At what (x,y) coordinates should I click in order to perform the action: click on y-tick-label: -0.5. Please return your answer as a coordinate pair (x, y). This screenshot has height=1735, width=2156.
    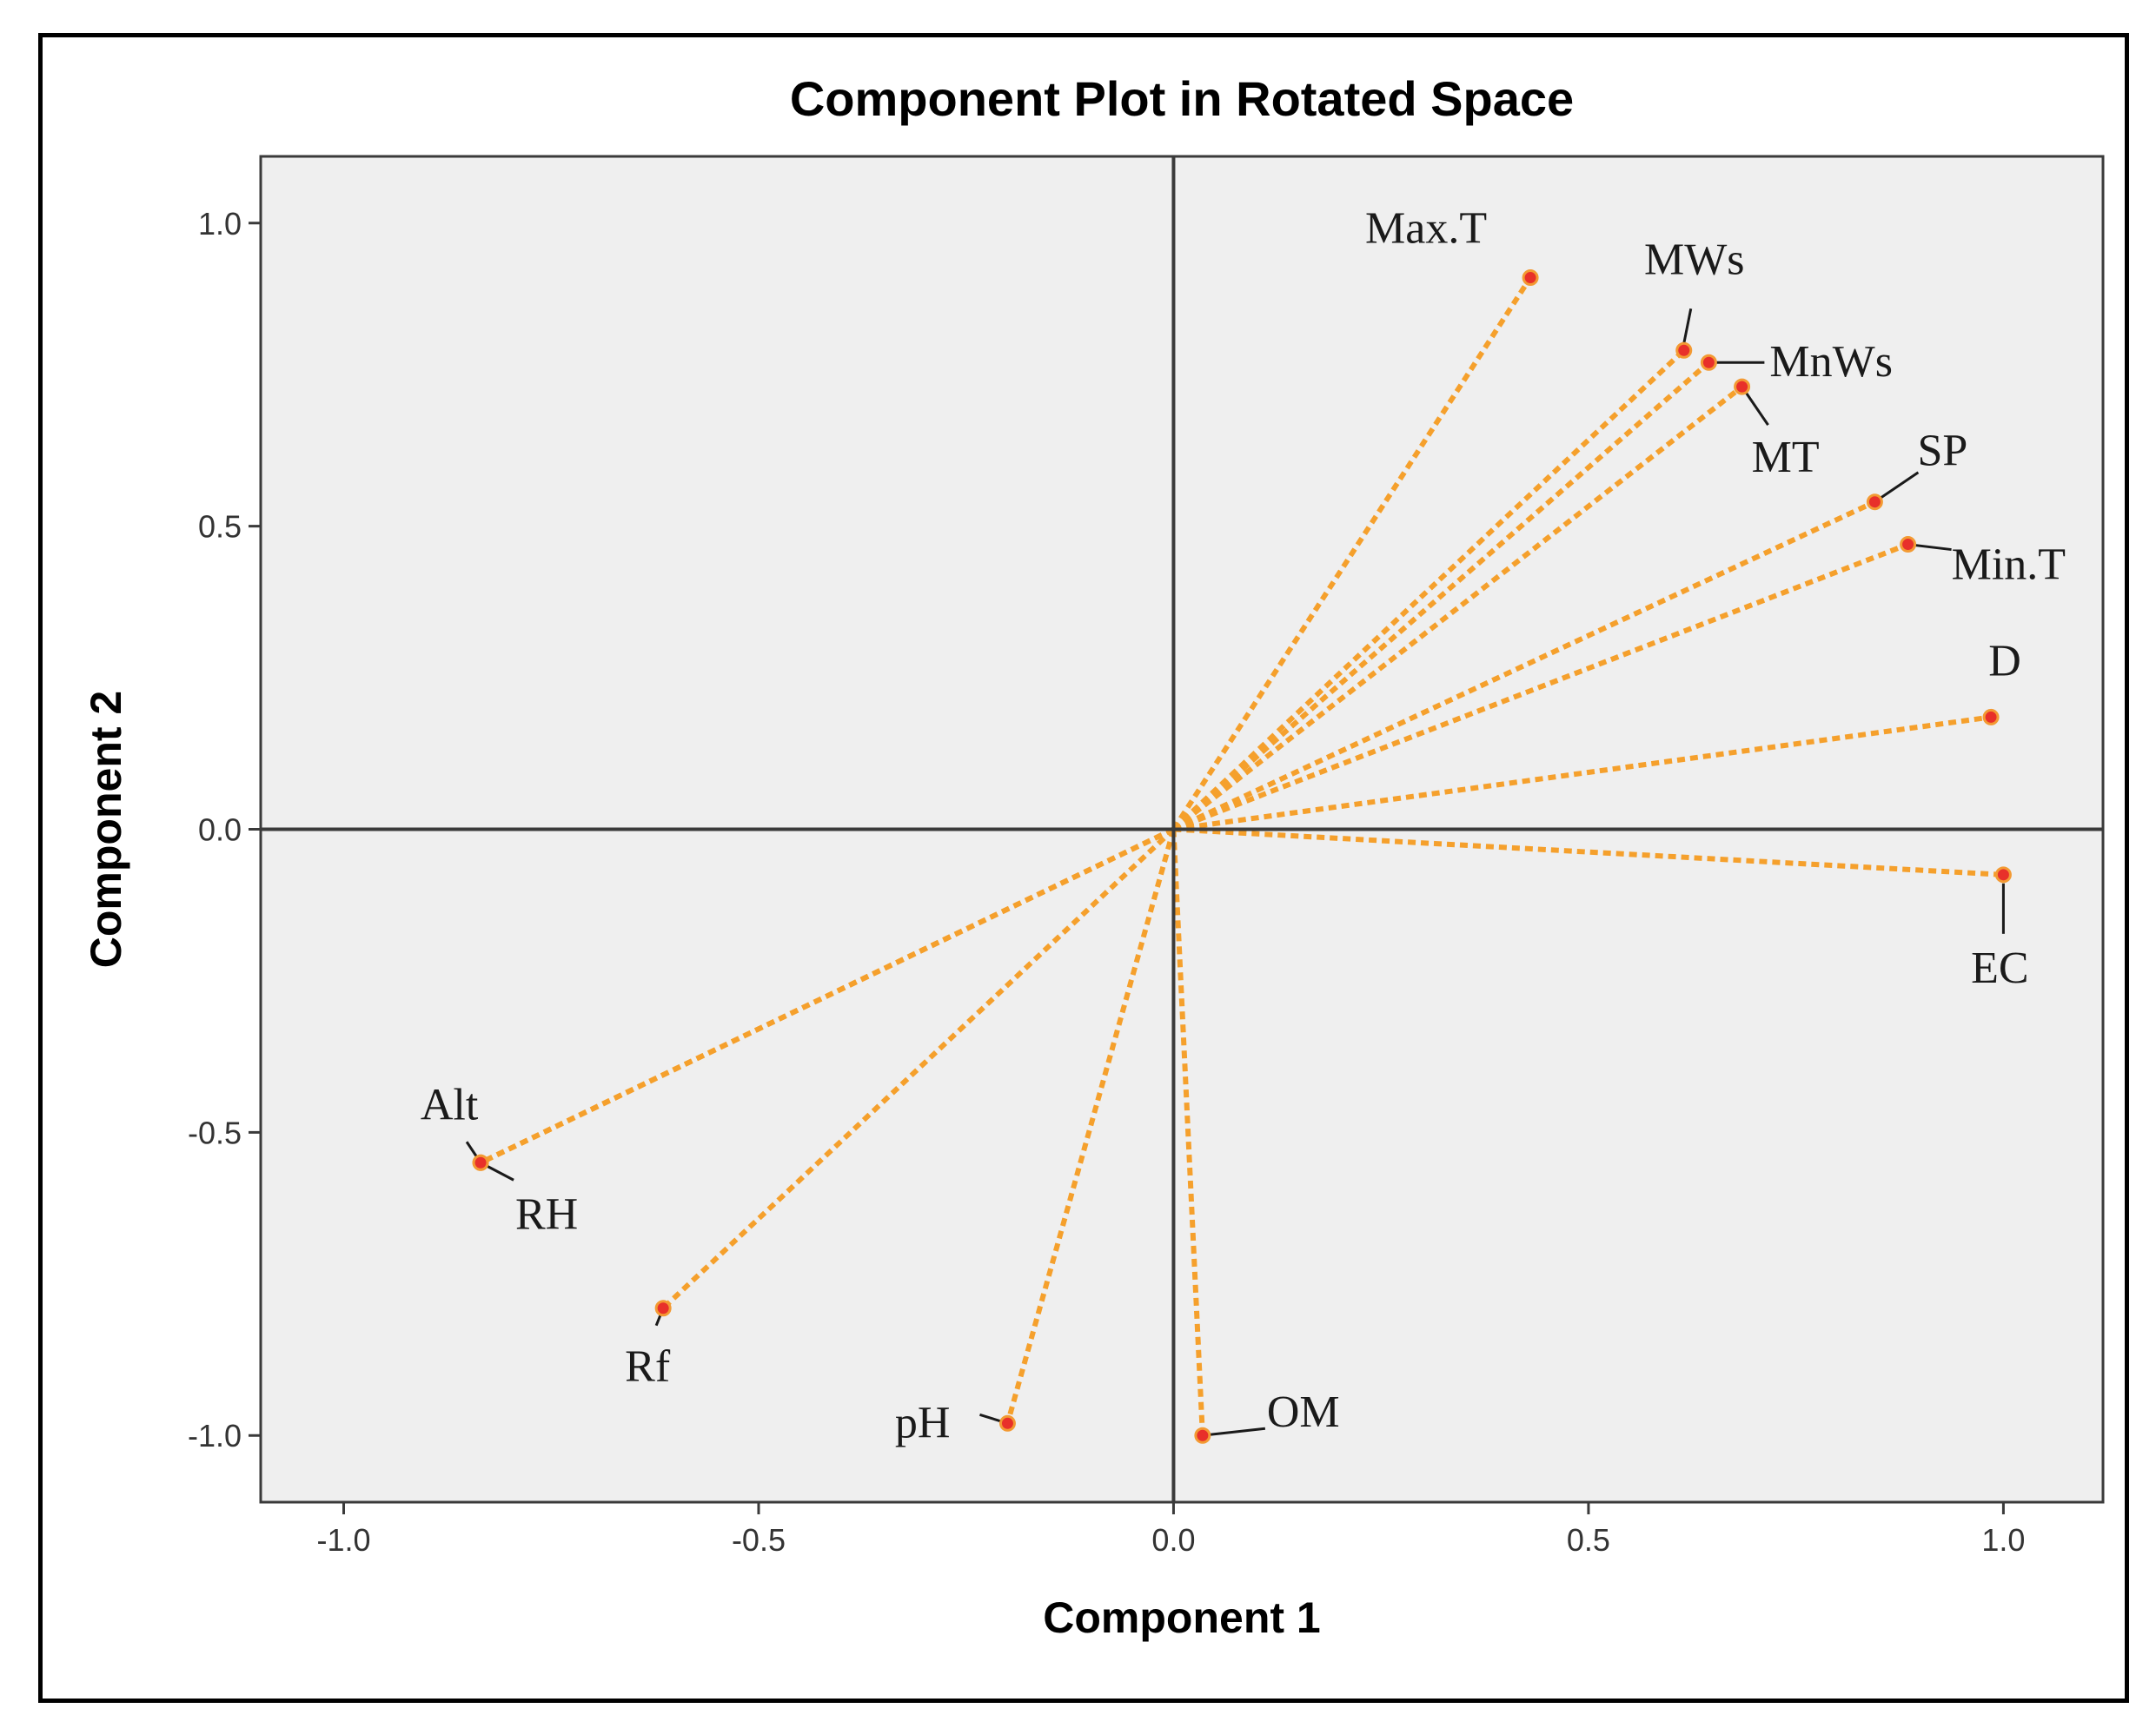
    Looking at the image, I should click on (215, 1132).